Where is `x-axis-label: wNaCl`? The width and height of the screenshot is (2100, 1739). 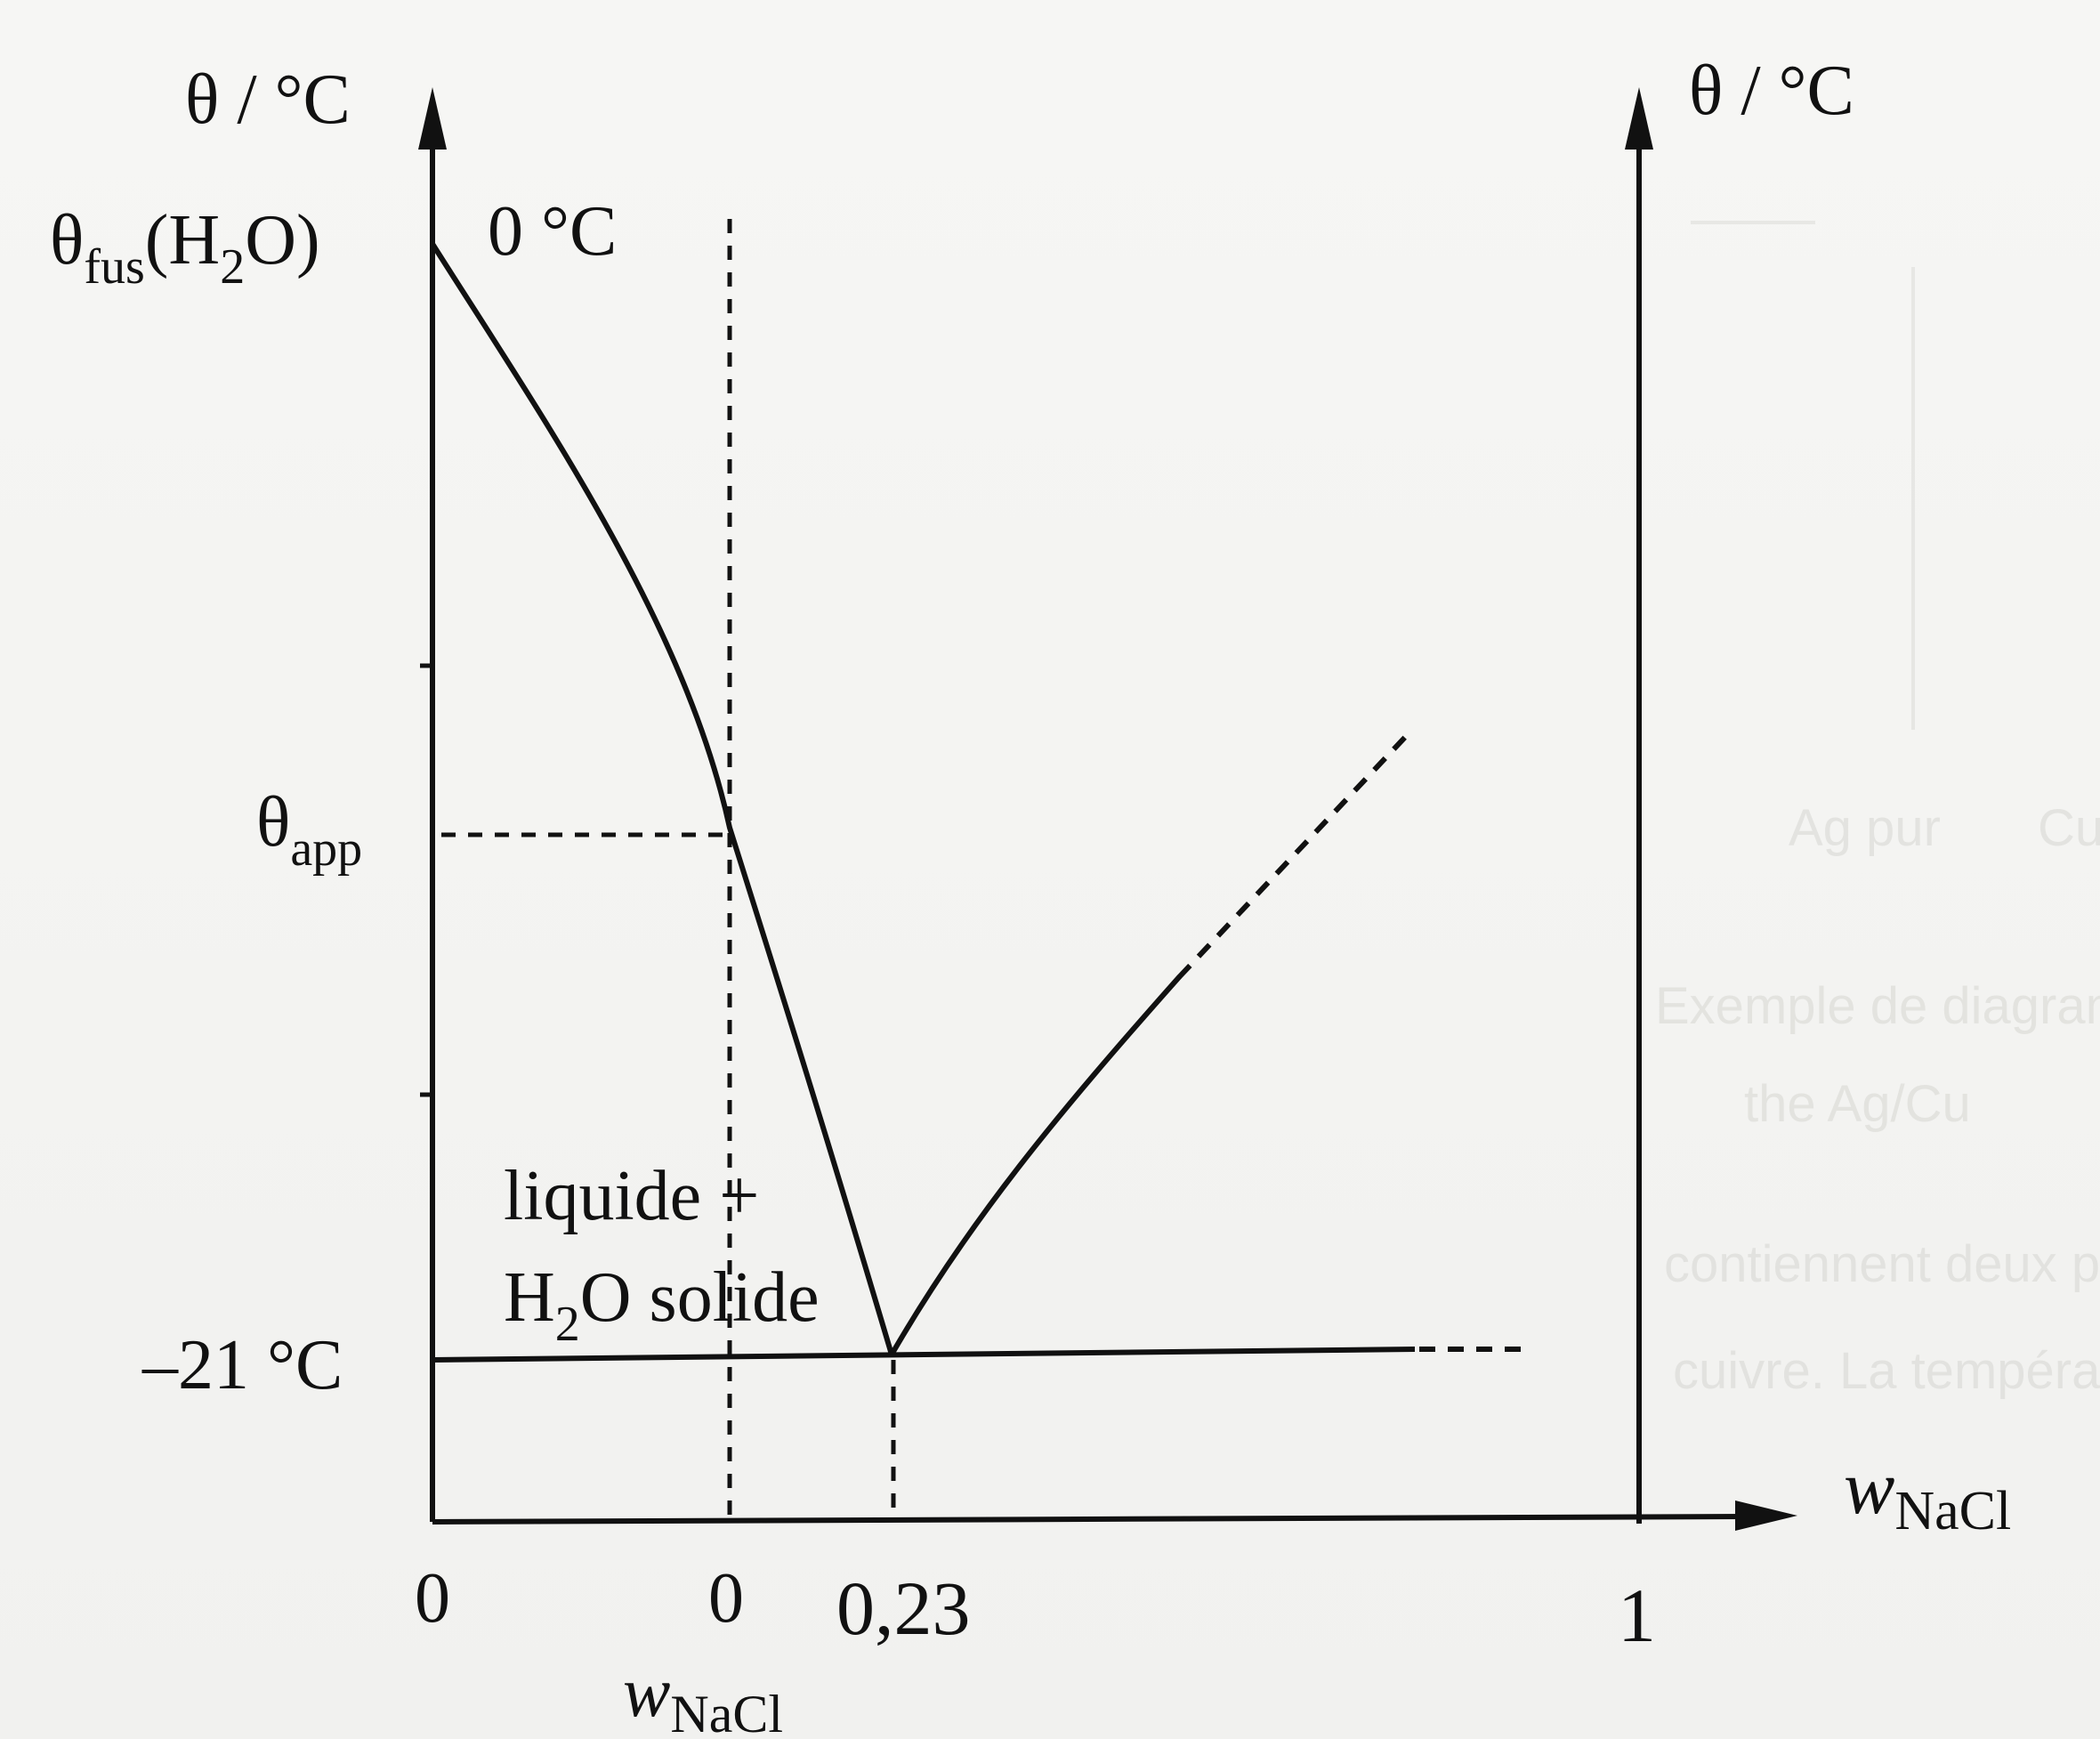 x-axis-label: wNaCl is located at coordinates (1927, 1492).